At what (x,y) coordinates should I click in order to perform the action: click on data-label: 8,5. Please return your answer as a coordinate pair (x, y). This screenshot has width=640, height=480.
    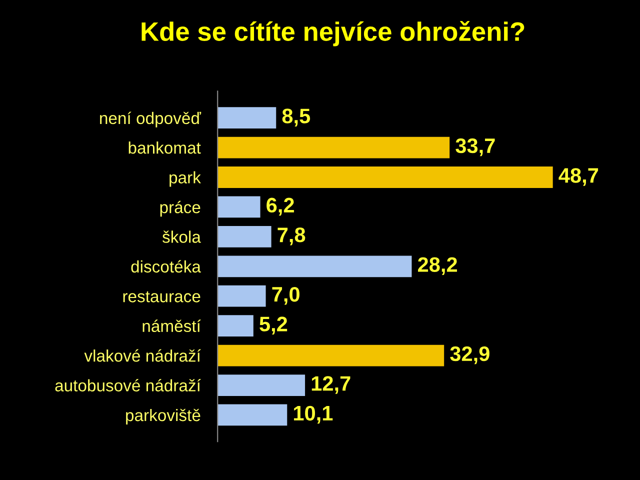
    Looking at the image, I should click on (296, 117).